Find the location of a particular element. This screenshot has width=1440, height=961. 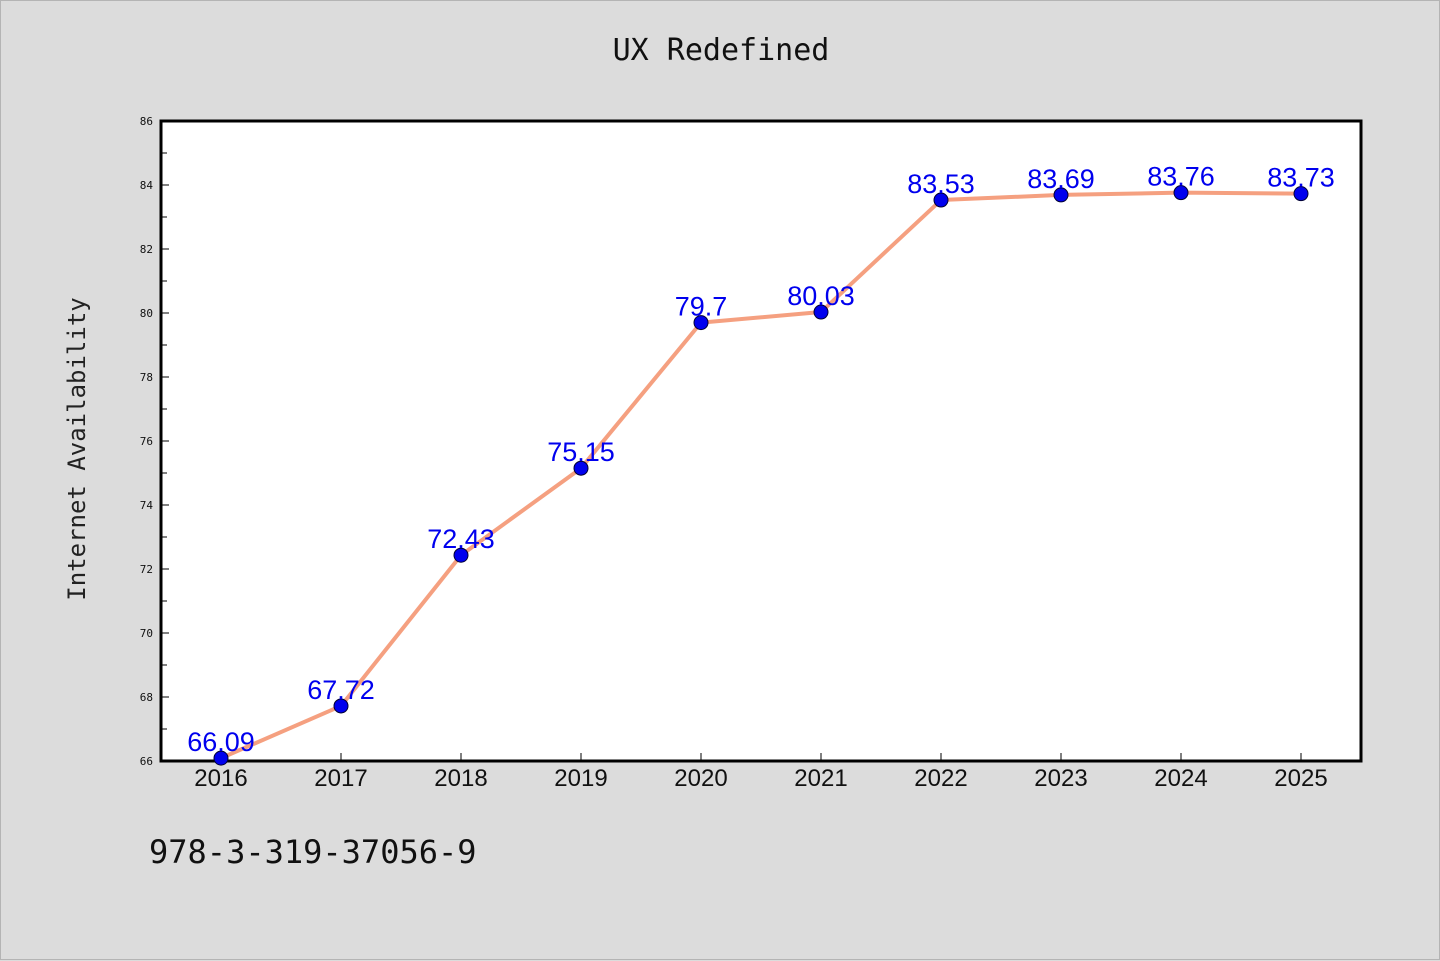

data-label: 83.76 is located at coordinates (1181, 177).